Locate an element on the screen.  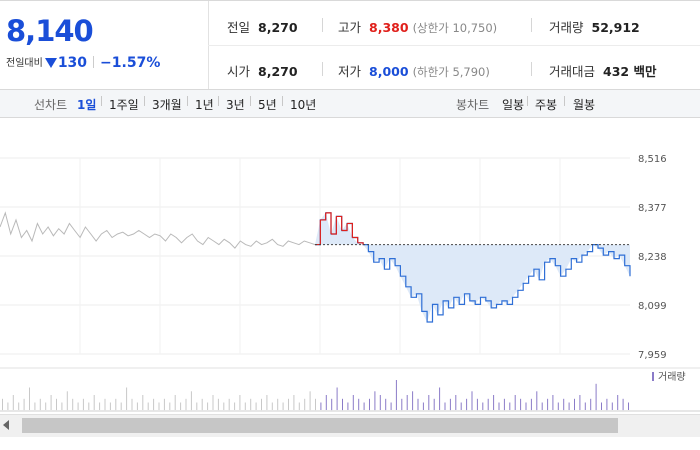
stat-volume-value: 52,912 is located at coordinates (615, 27).